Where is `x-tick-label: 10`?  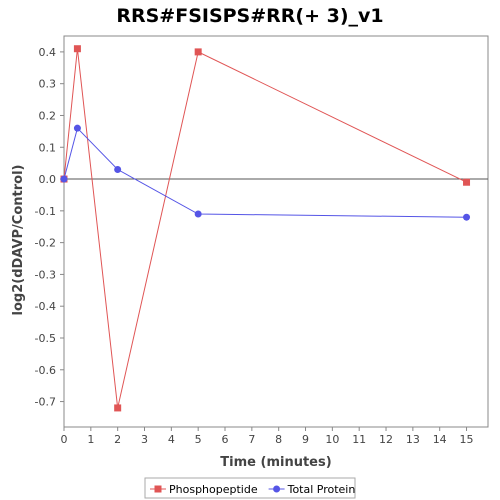
x-tick-label: 10 is located at coordinates (332, 439).